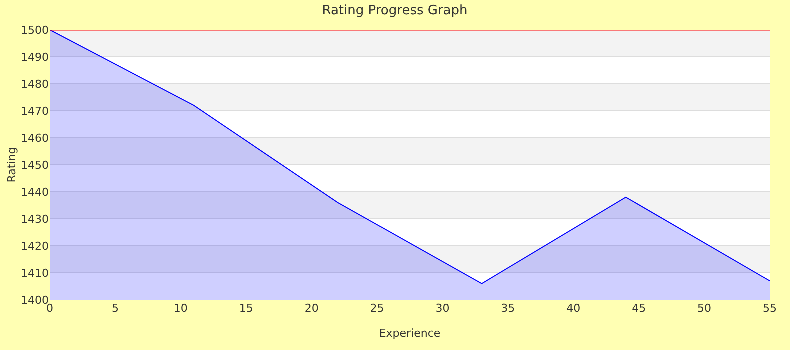  Describe the element at coordinates (705, 308) in the screenshot. I see `x-tick-label: 50` at that location.